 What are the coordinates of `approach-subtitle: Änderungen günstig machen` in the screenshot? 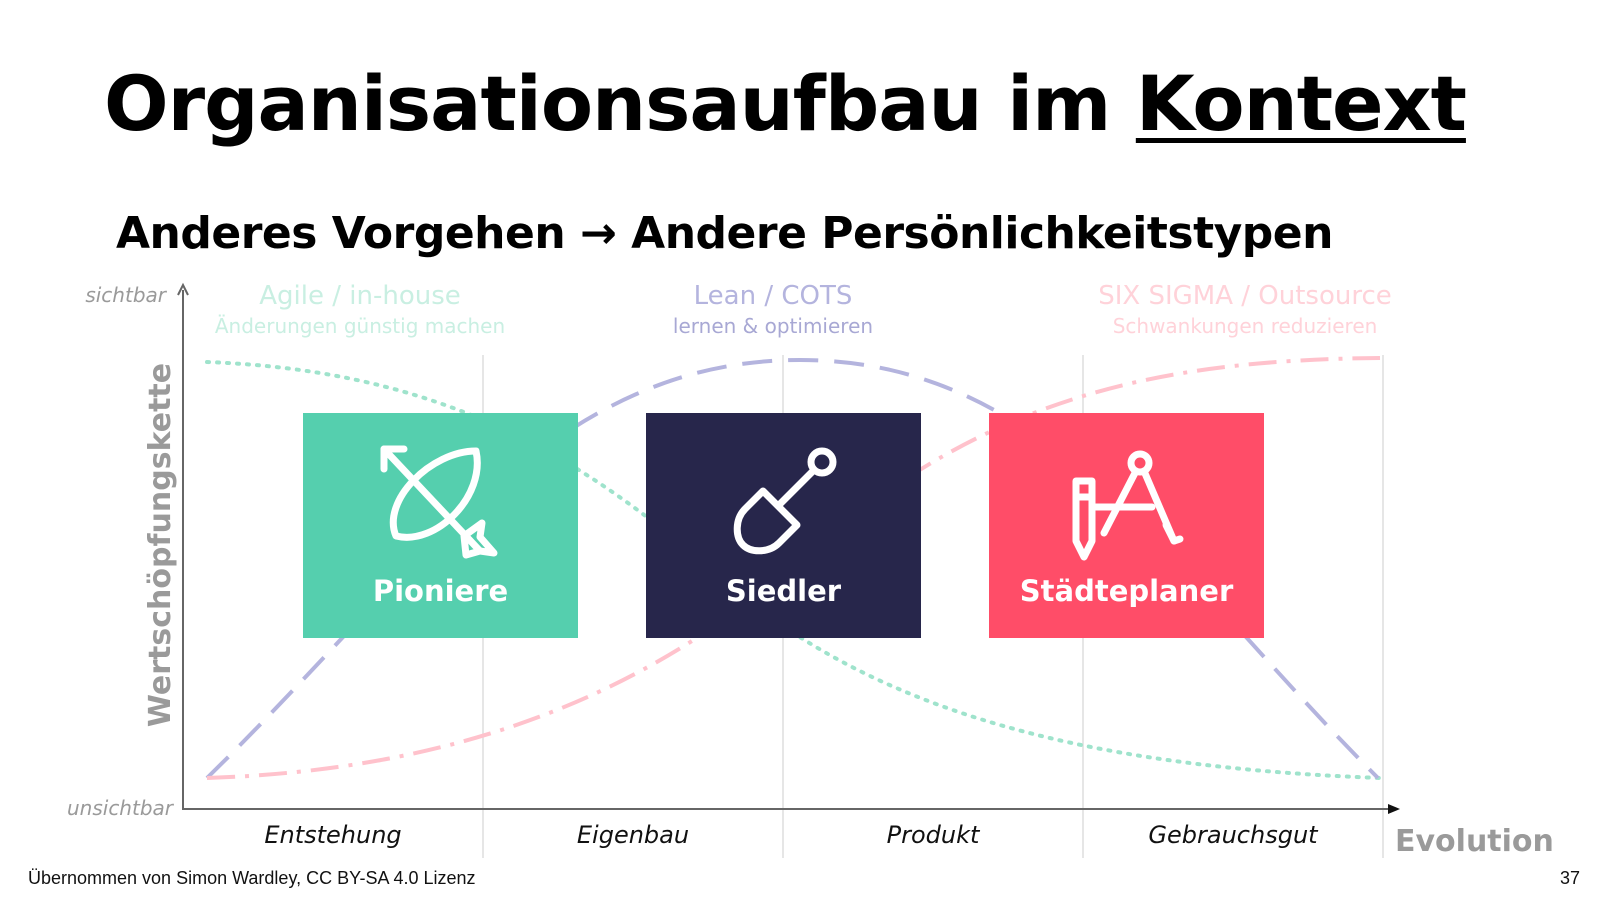 It's located at (360, 326).